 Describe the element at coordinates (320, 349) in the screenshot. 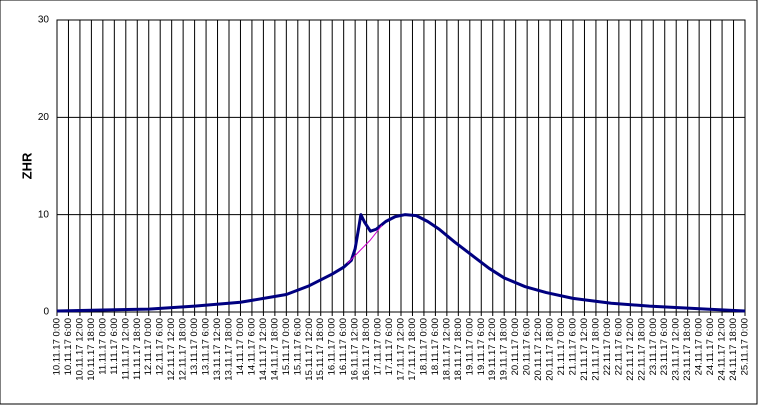

I see `x-tick-label: 15.11.17 18:00` at that location.